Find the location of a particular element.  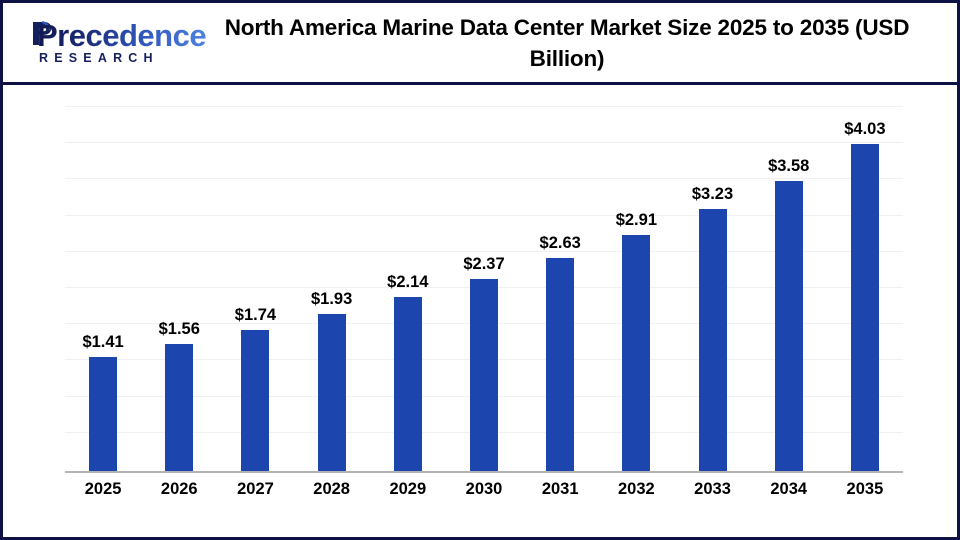

bar-value-label: $2.14 is located at coordinates (408, 282).